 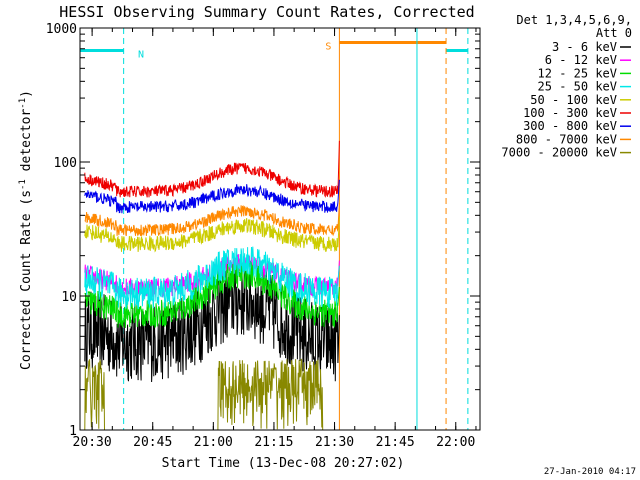 I want to click on legend-label-3: 25 - 50 keV, so click(x=577, y=87).